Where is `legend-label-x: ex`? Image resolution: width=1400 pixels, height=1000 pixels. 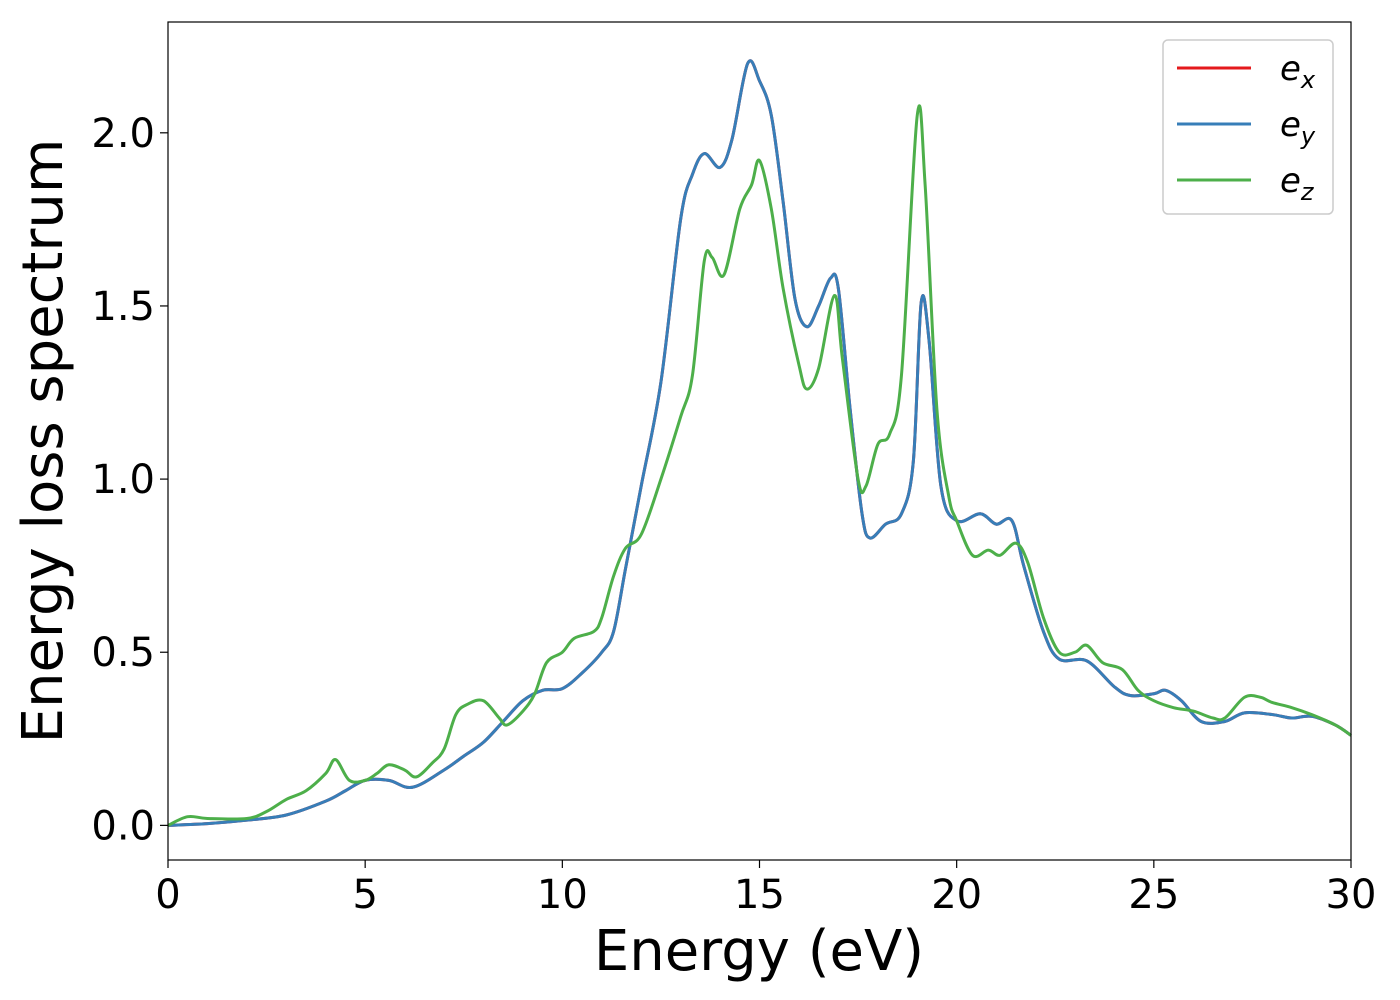 legend-label-x: ex is located at coordinates (1298, 71).